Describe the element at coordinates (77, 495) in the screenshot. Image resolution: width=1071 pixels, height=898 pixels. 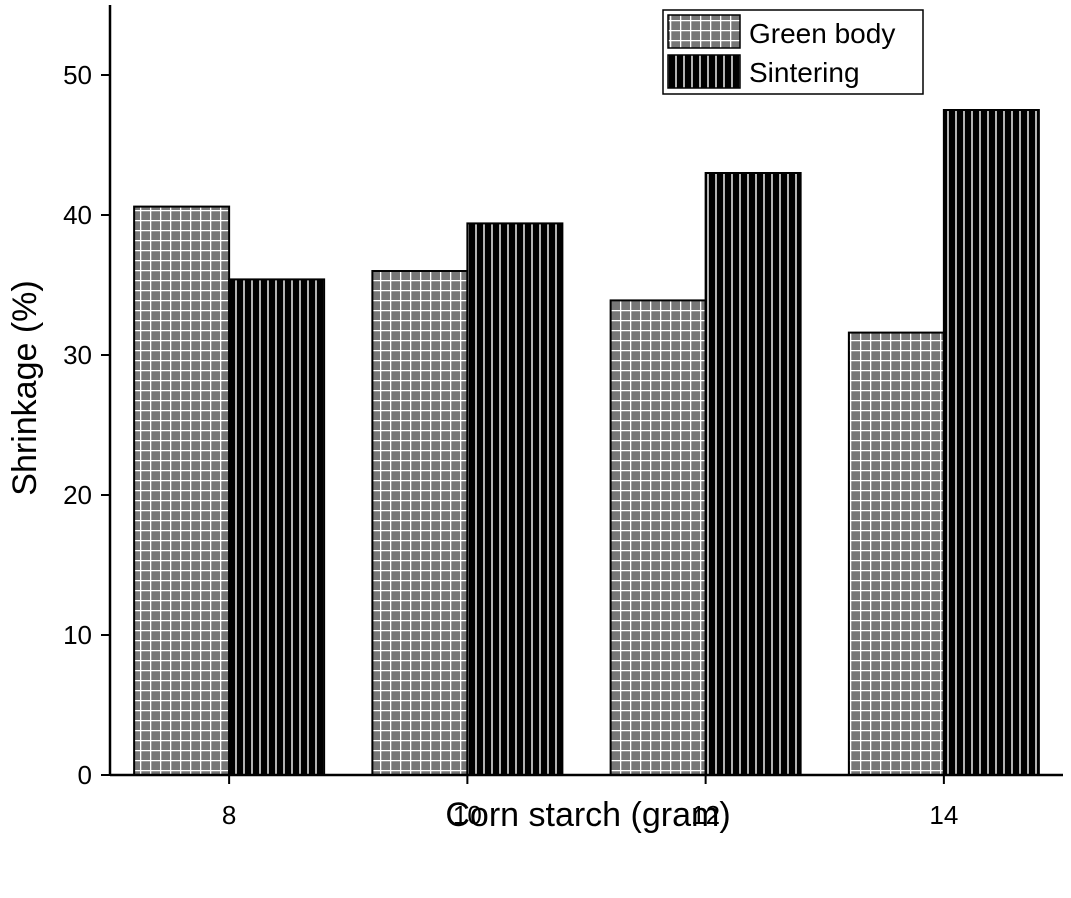
I see `y-tick-label: 20` at that location.